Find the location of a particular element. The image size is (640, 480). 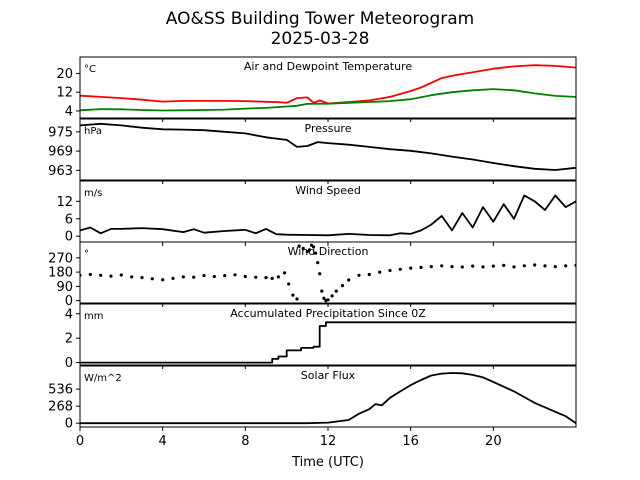

panel-data-wind is located at coordinates (328, 215).